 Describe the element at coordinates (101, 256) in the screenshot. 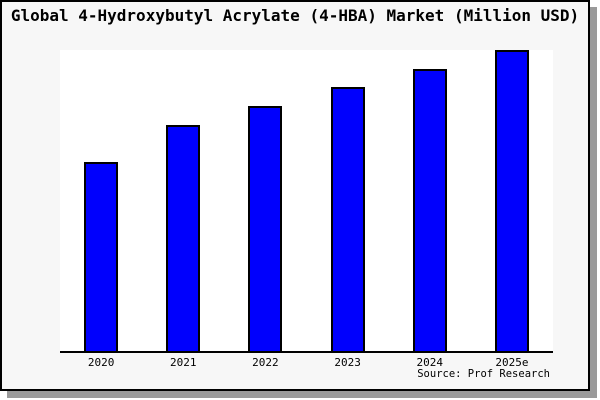

I see `bar-2020` at that location.